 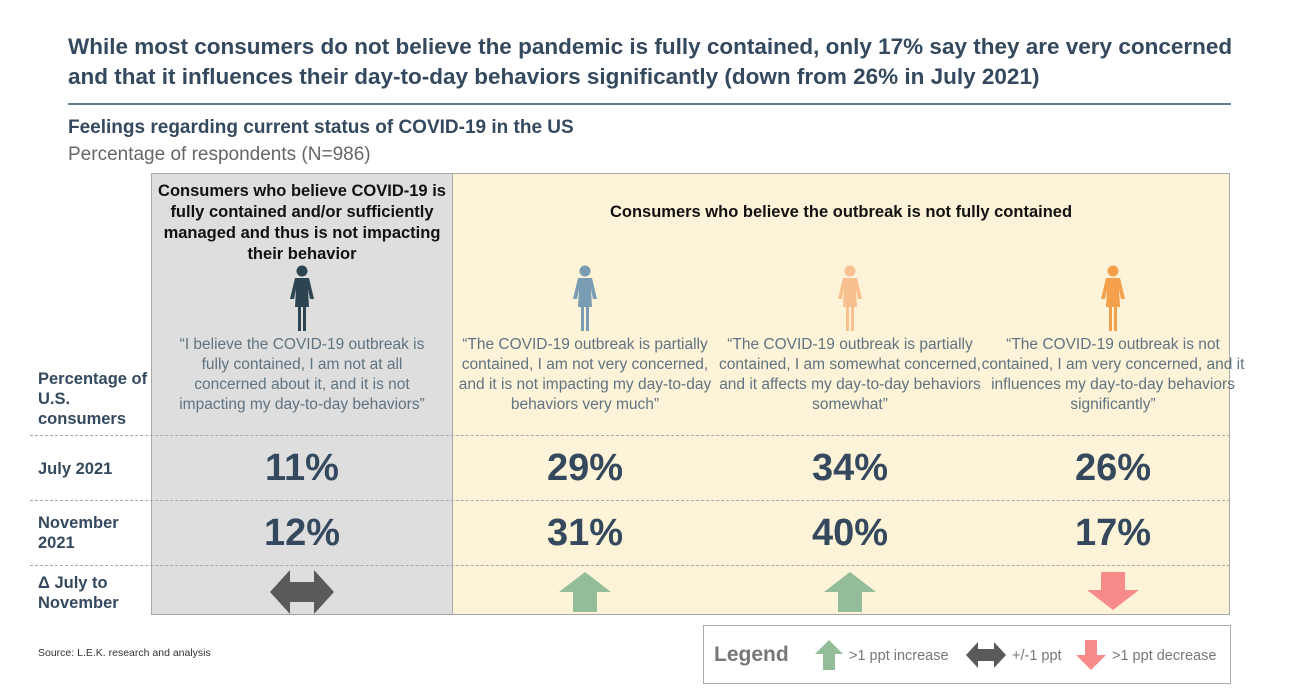 What do you see at coordinates (649, 104) in the screenshot?
I see `title-divider` at bounding box center [649, 104].